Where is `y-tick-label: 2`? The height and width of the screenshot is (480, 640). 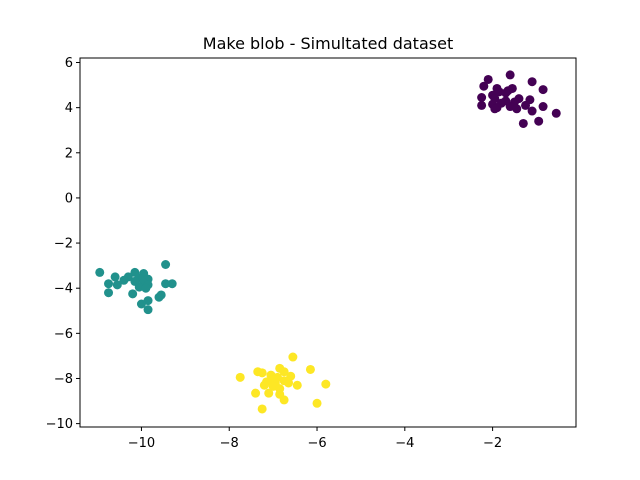
y-tick-label: 2 is located at coordinates (69, 153).